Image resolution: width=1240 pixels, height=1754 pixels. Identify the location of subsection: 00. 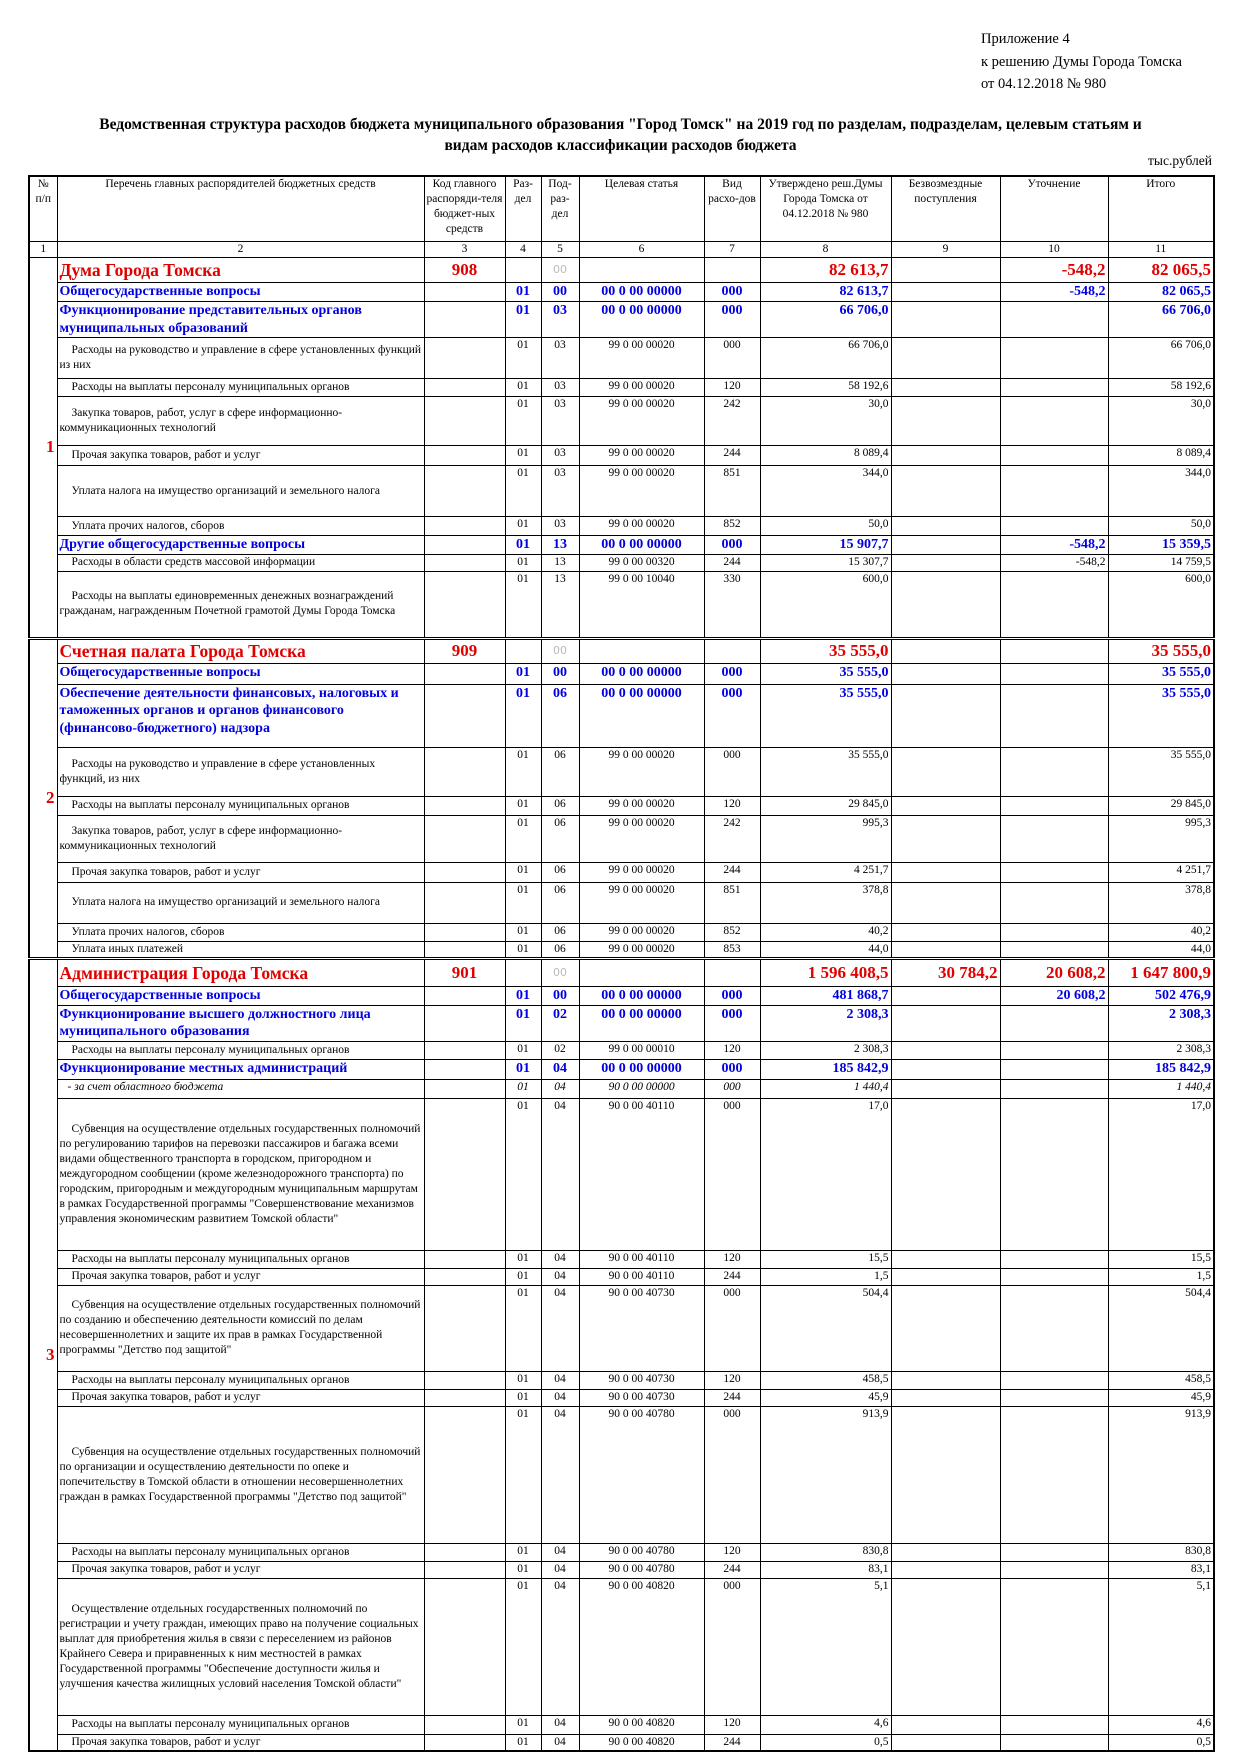
(560, 650).